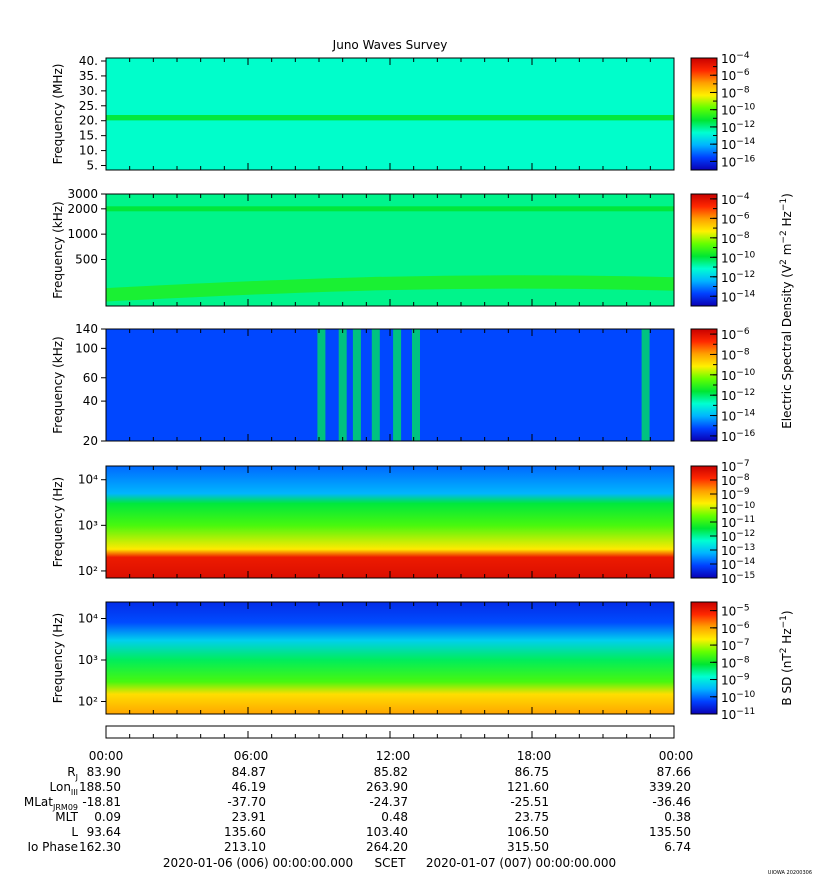 This screenshot has height=880, width=815. I want to click on ephemeris-value: 188.50, so click(100, 787).